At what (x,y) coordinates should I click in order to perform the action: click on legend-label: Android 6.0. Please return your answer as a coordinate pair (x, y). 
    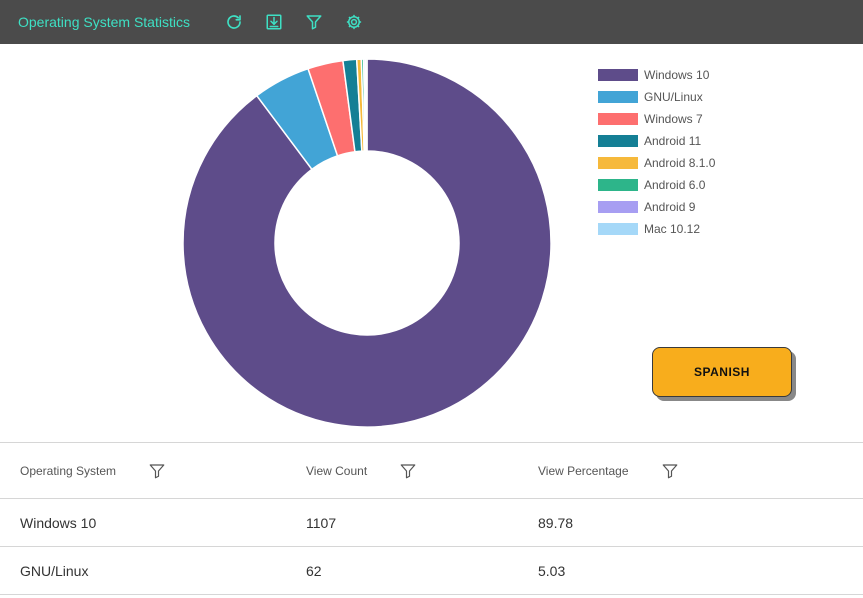
    Looking at the image, I should click on (675, 185).